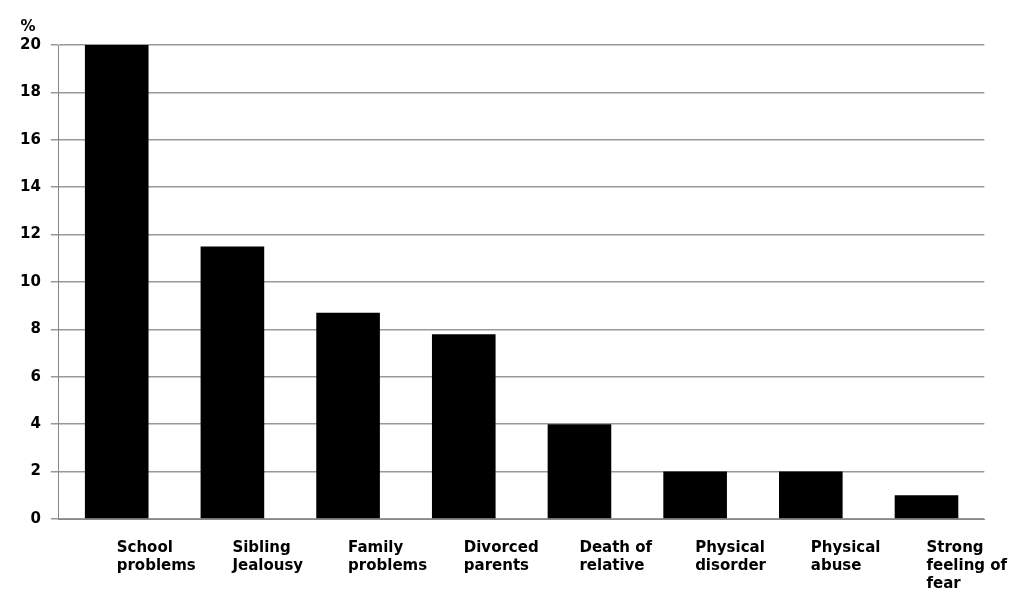 The image size is (1021, 615). What do you see at coordinates (967, 564) in the screenshot?
I see `x-tick-label: Strong feeling of fear` at bounding box center [967, 564].